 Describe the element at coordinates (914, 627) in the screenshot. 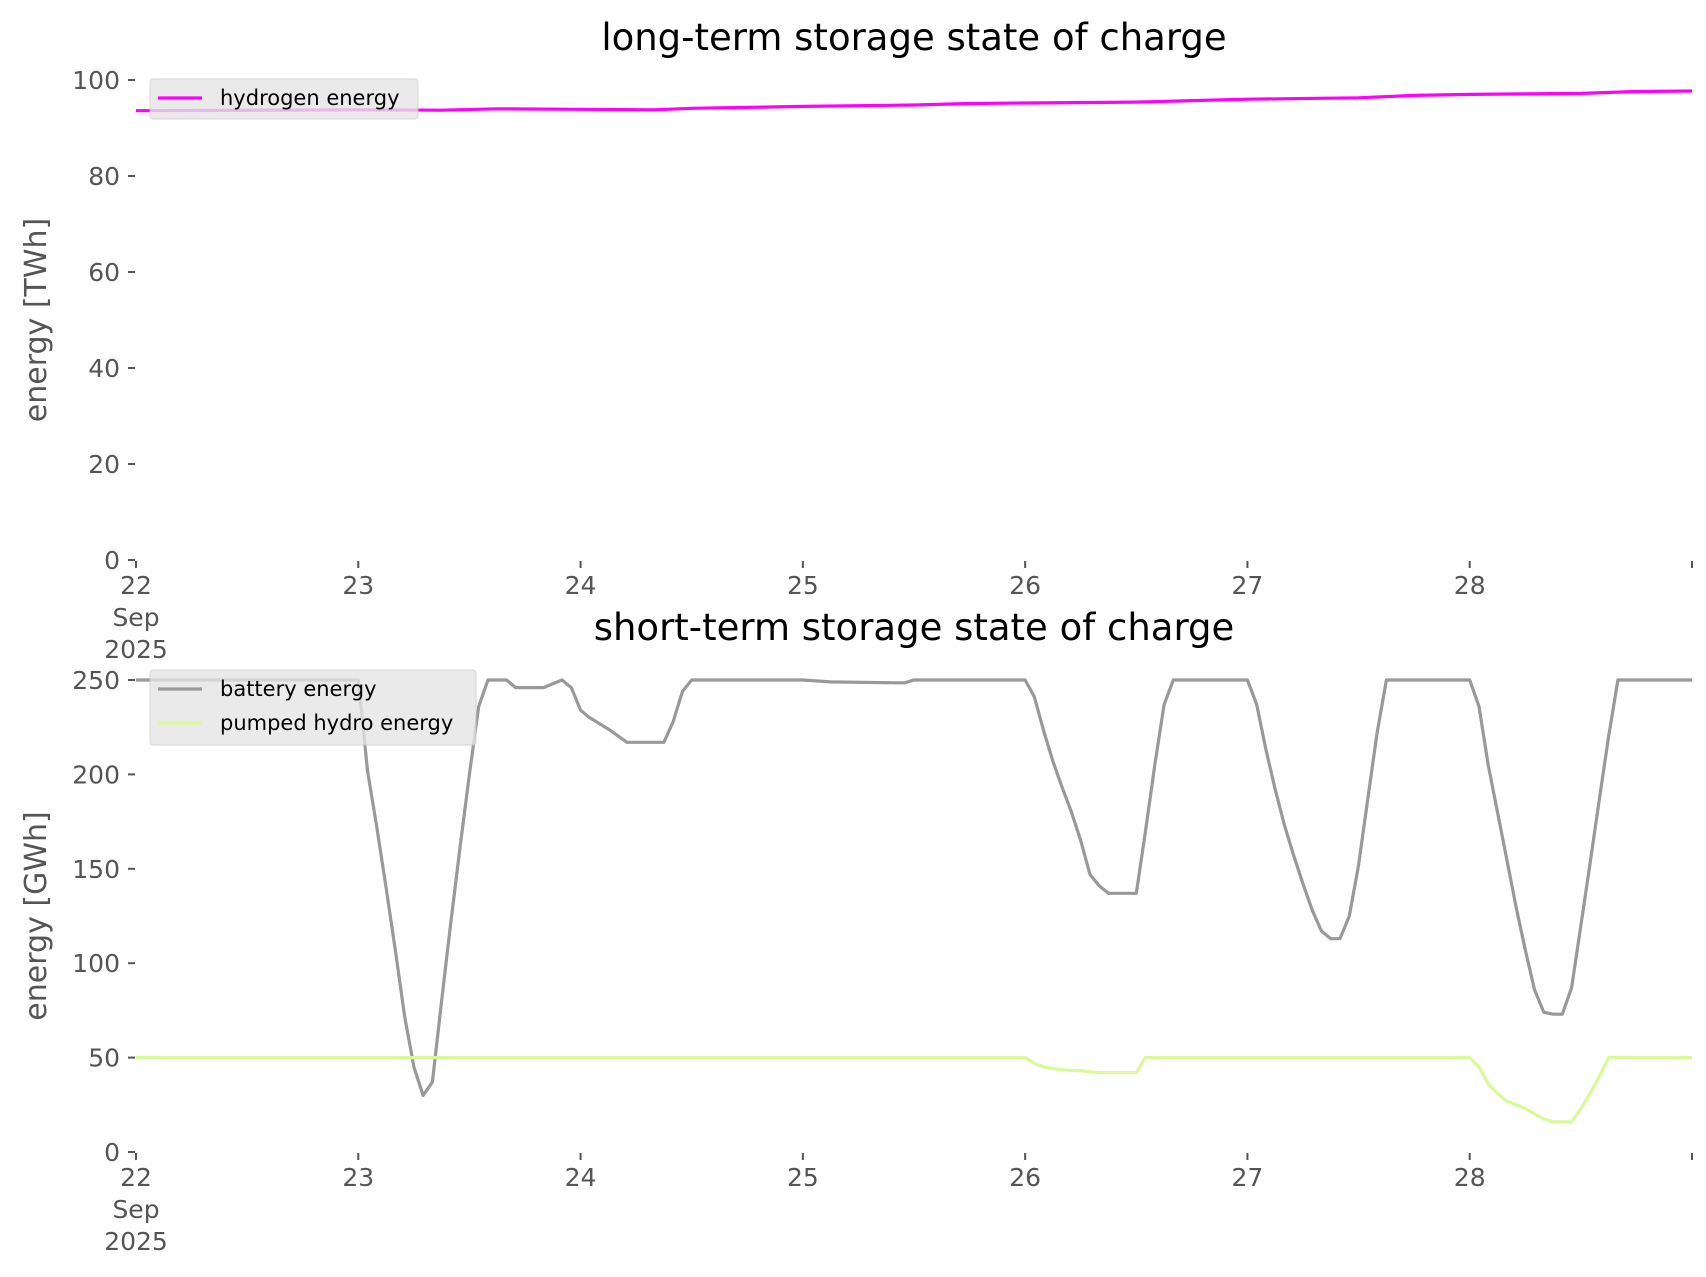

I see `chart-title: short-term storage state of charge` at that location.